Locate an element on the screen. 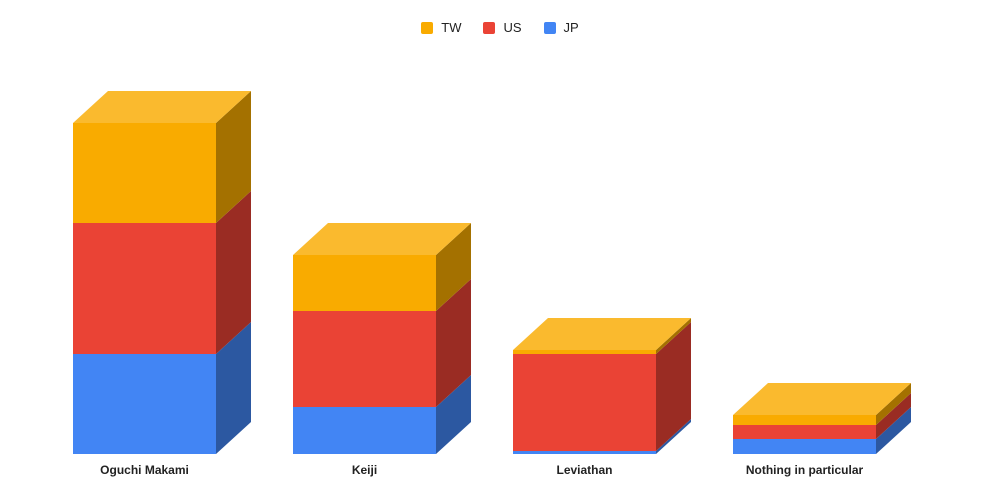 The height and width of the screenshot is (500, 1000). bar-nothing-in-particular-us-side is located at coordinates (893, 416).